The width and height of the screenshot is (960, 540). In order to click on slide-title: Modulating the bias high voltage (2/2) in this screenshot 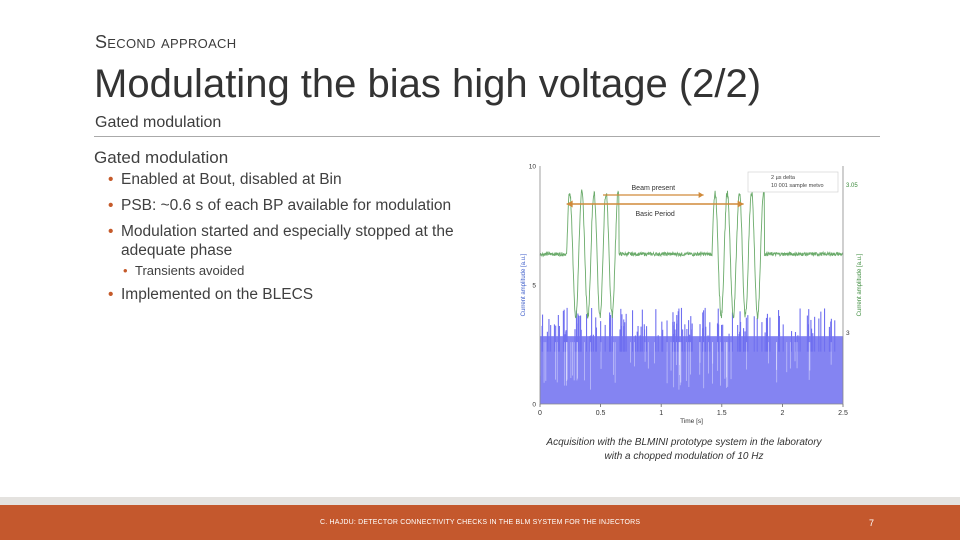, I will do `click(428, 84)`.